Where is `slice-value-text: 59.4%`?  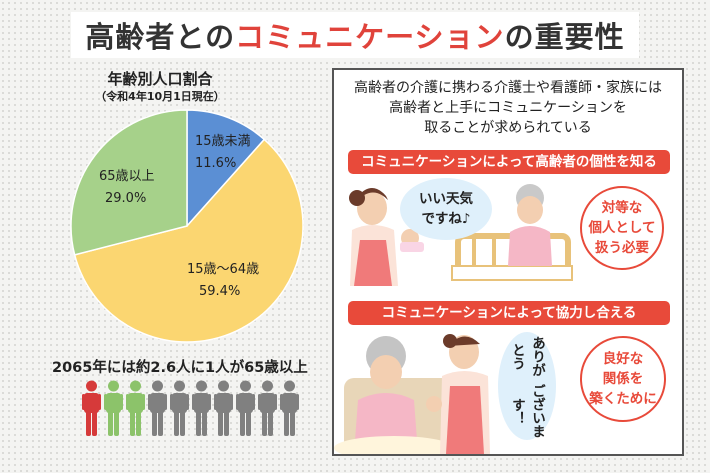
slice-value-text: 59.4% is located at coordinates (220, 291).